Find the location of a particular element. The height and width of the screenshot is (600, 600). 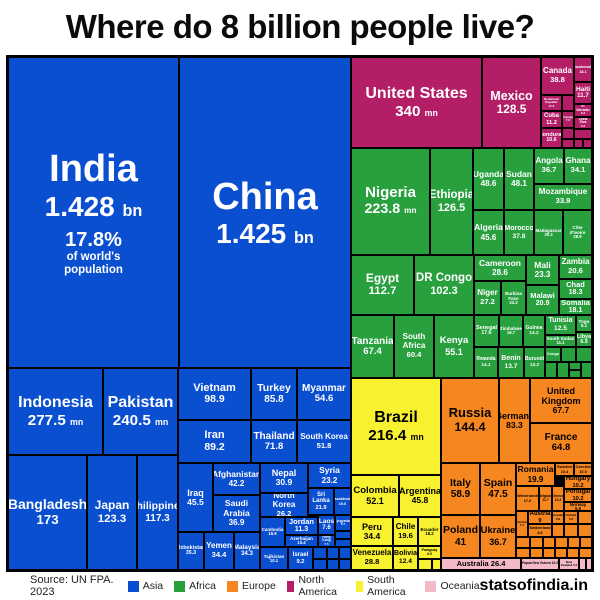

cell-zambia: Zambia 20.6 is located at coordinates (575, 267).